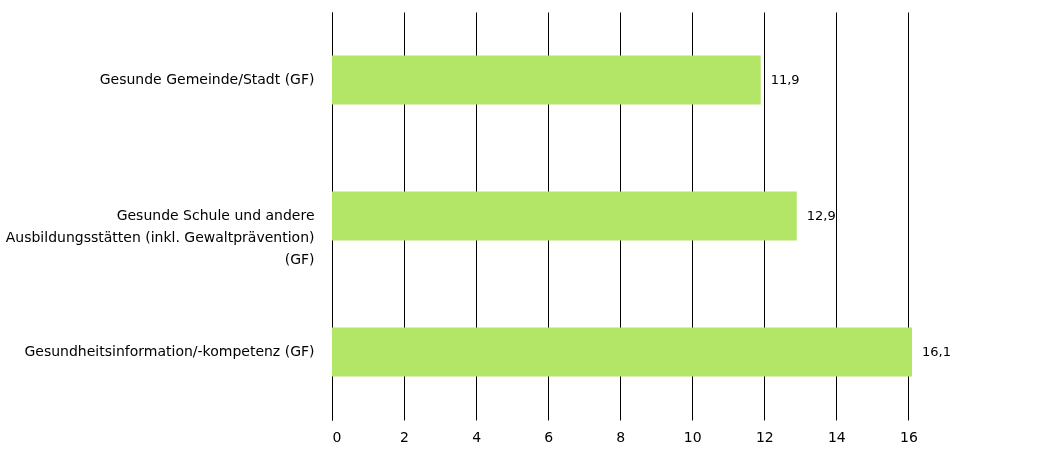 The height and width of the screenshot is (454, 1052). Describe the element at coordinates (160, 237) in the screenshot. I see `y-tick-label: Gesunde Schule und andere Ausbildungsstätten (inkl. Gewaltprävention) (GF)` at that location.